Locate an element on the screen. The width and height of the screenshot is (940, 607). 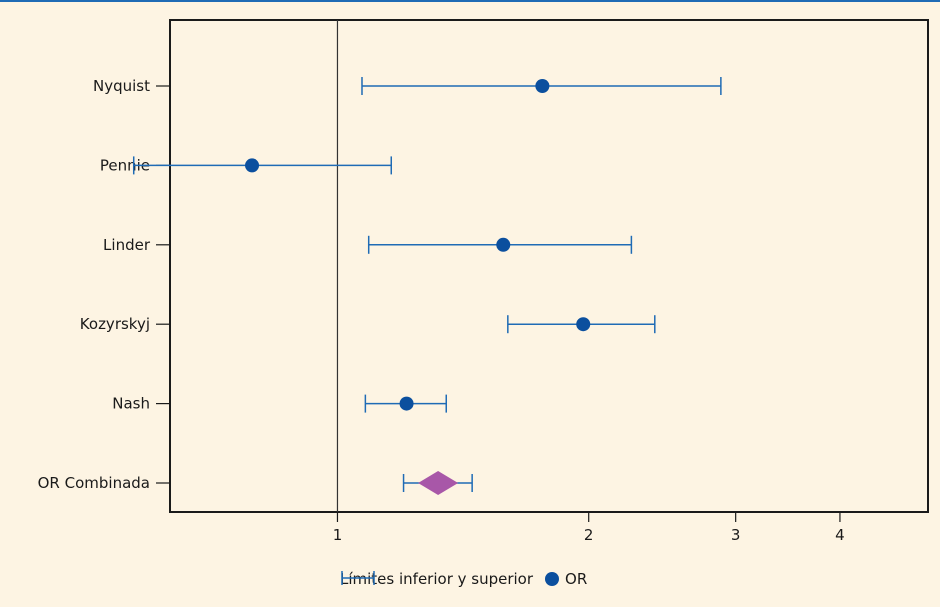
legend-or-dot is located at coordinates (552, 579).